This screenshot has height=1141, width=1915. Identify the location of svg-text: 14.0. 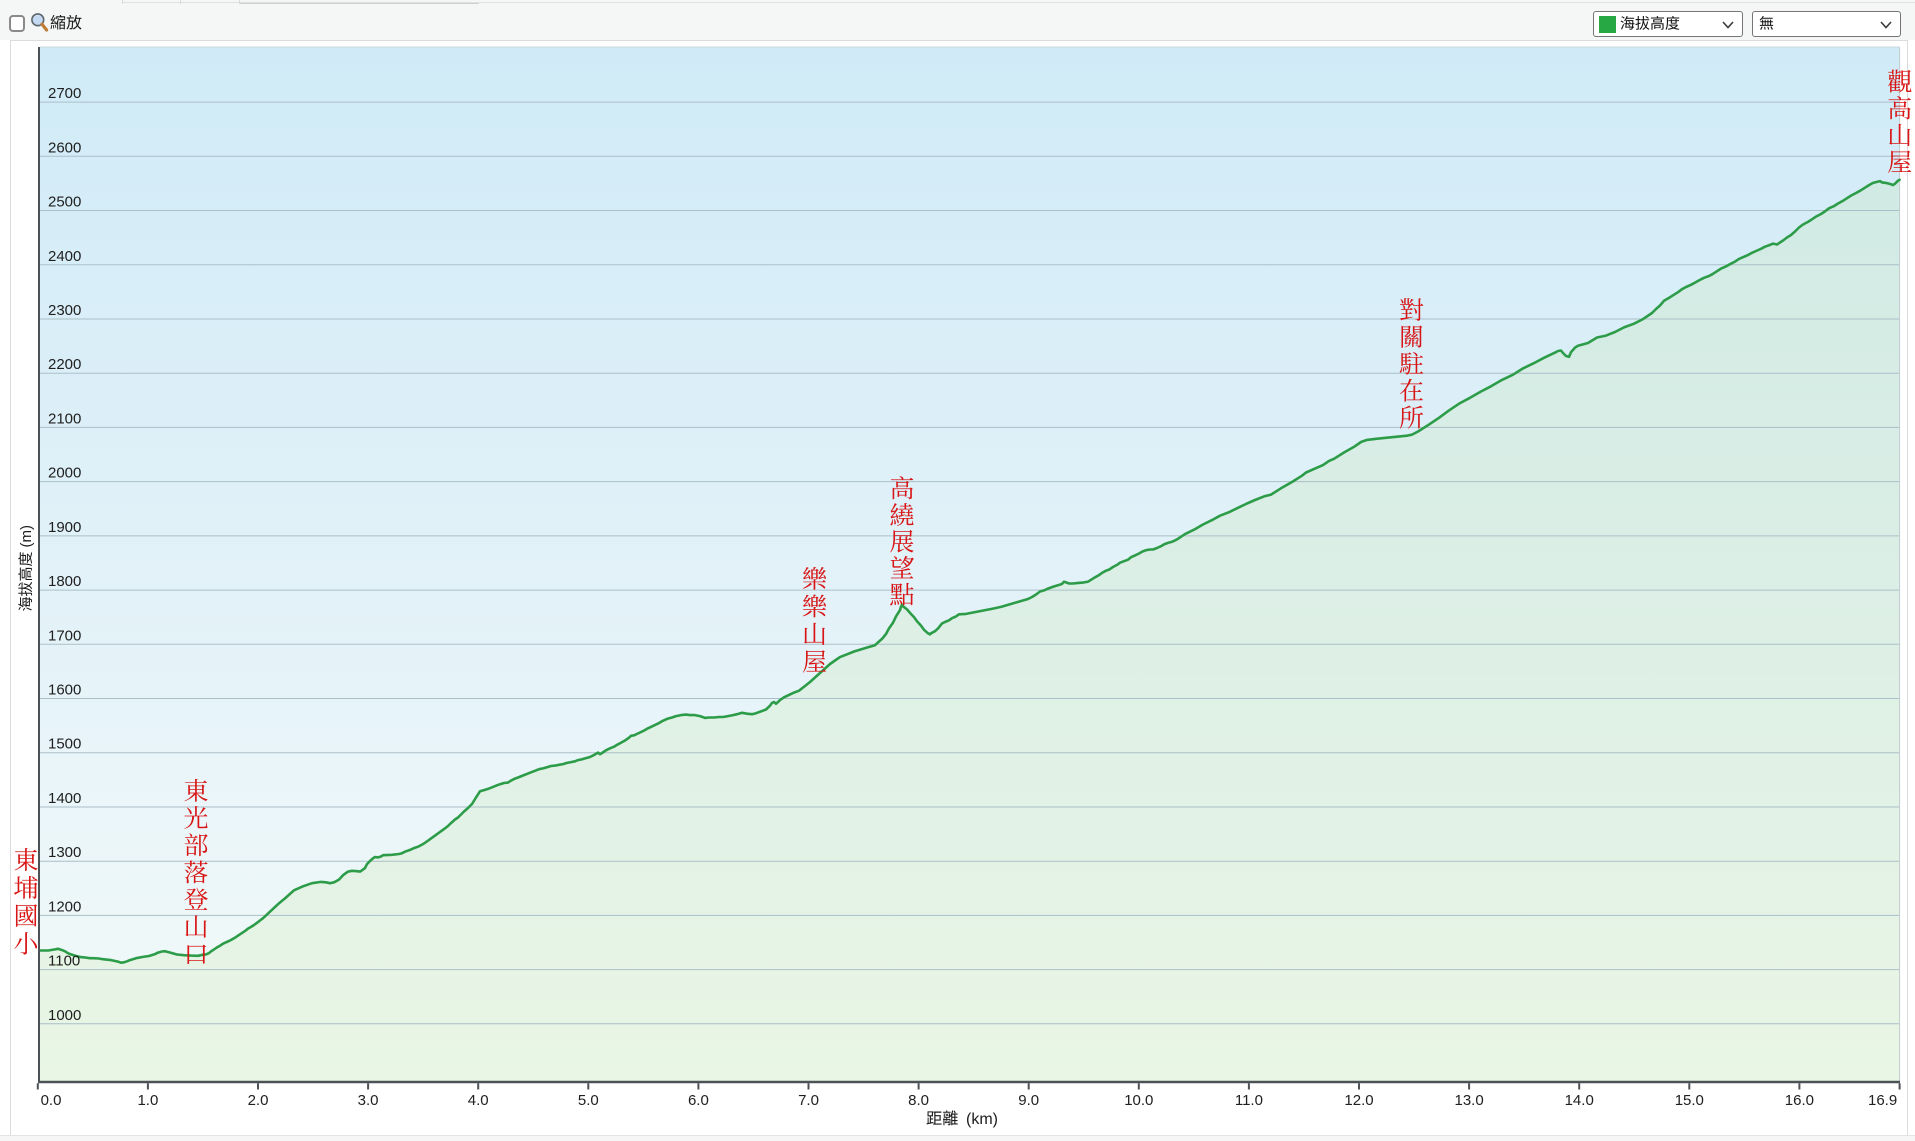
(1579, 1100).